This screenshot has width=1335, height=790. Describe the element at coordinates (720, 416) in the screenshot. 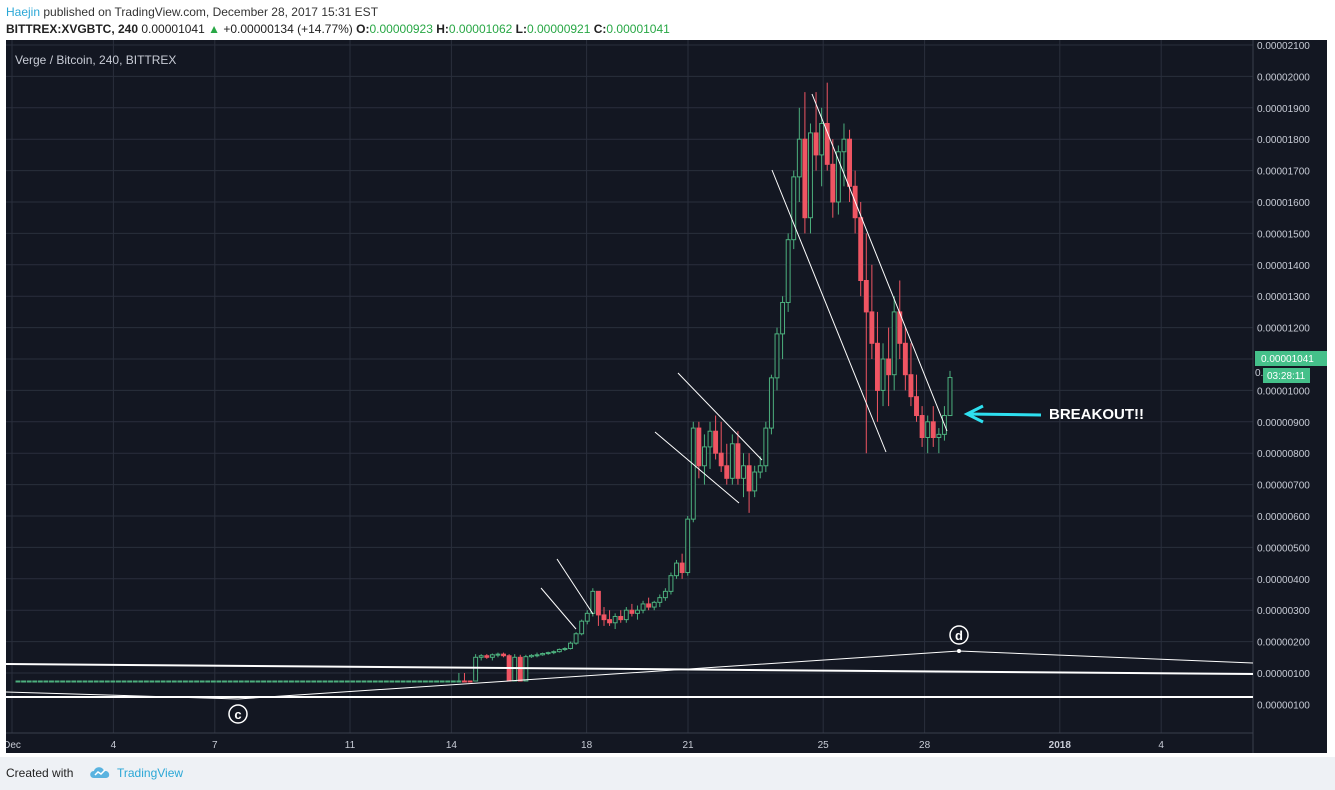

I see `flag-line-upper` at that location.